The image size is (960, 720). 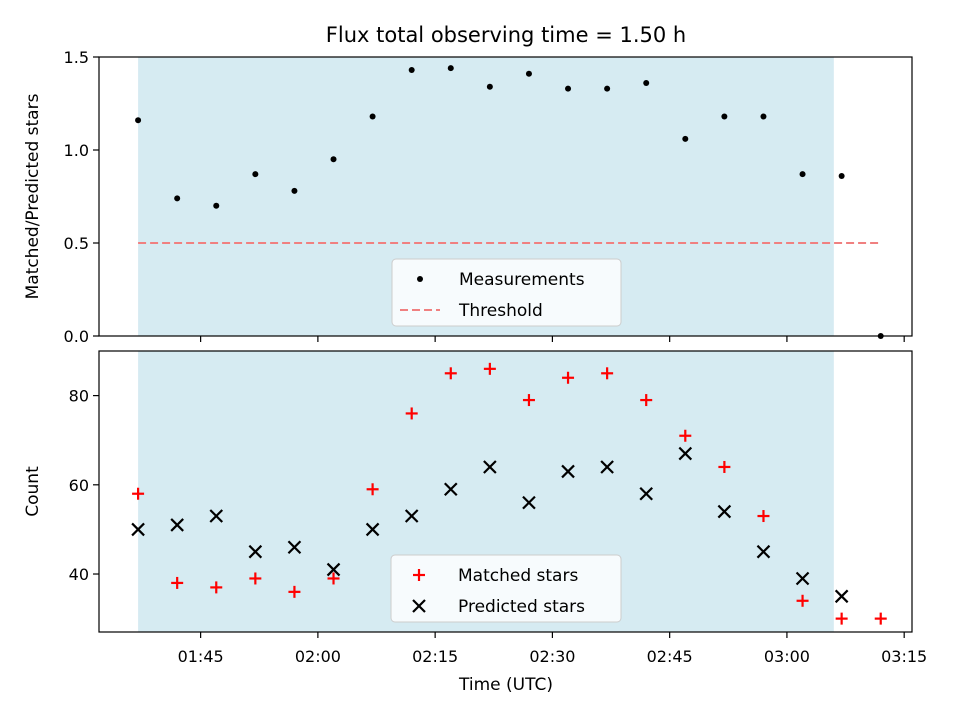 I want to click on y-tick-label: 1.5, so click(x=76, y=57).